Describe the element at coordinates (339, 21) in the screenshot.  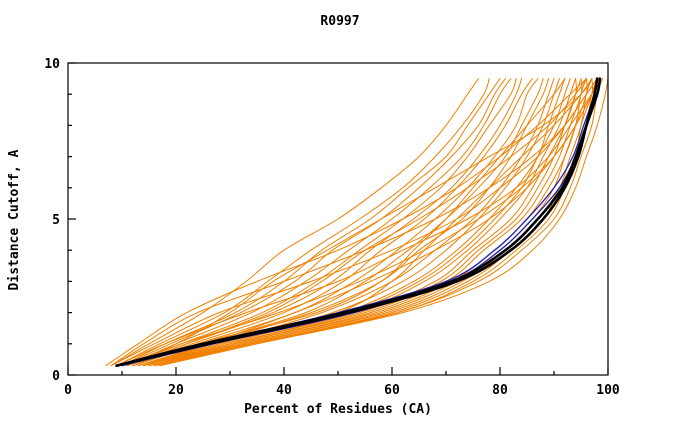
I see `chart-title: R0997` at that location.